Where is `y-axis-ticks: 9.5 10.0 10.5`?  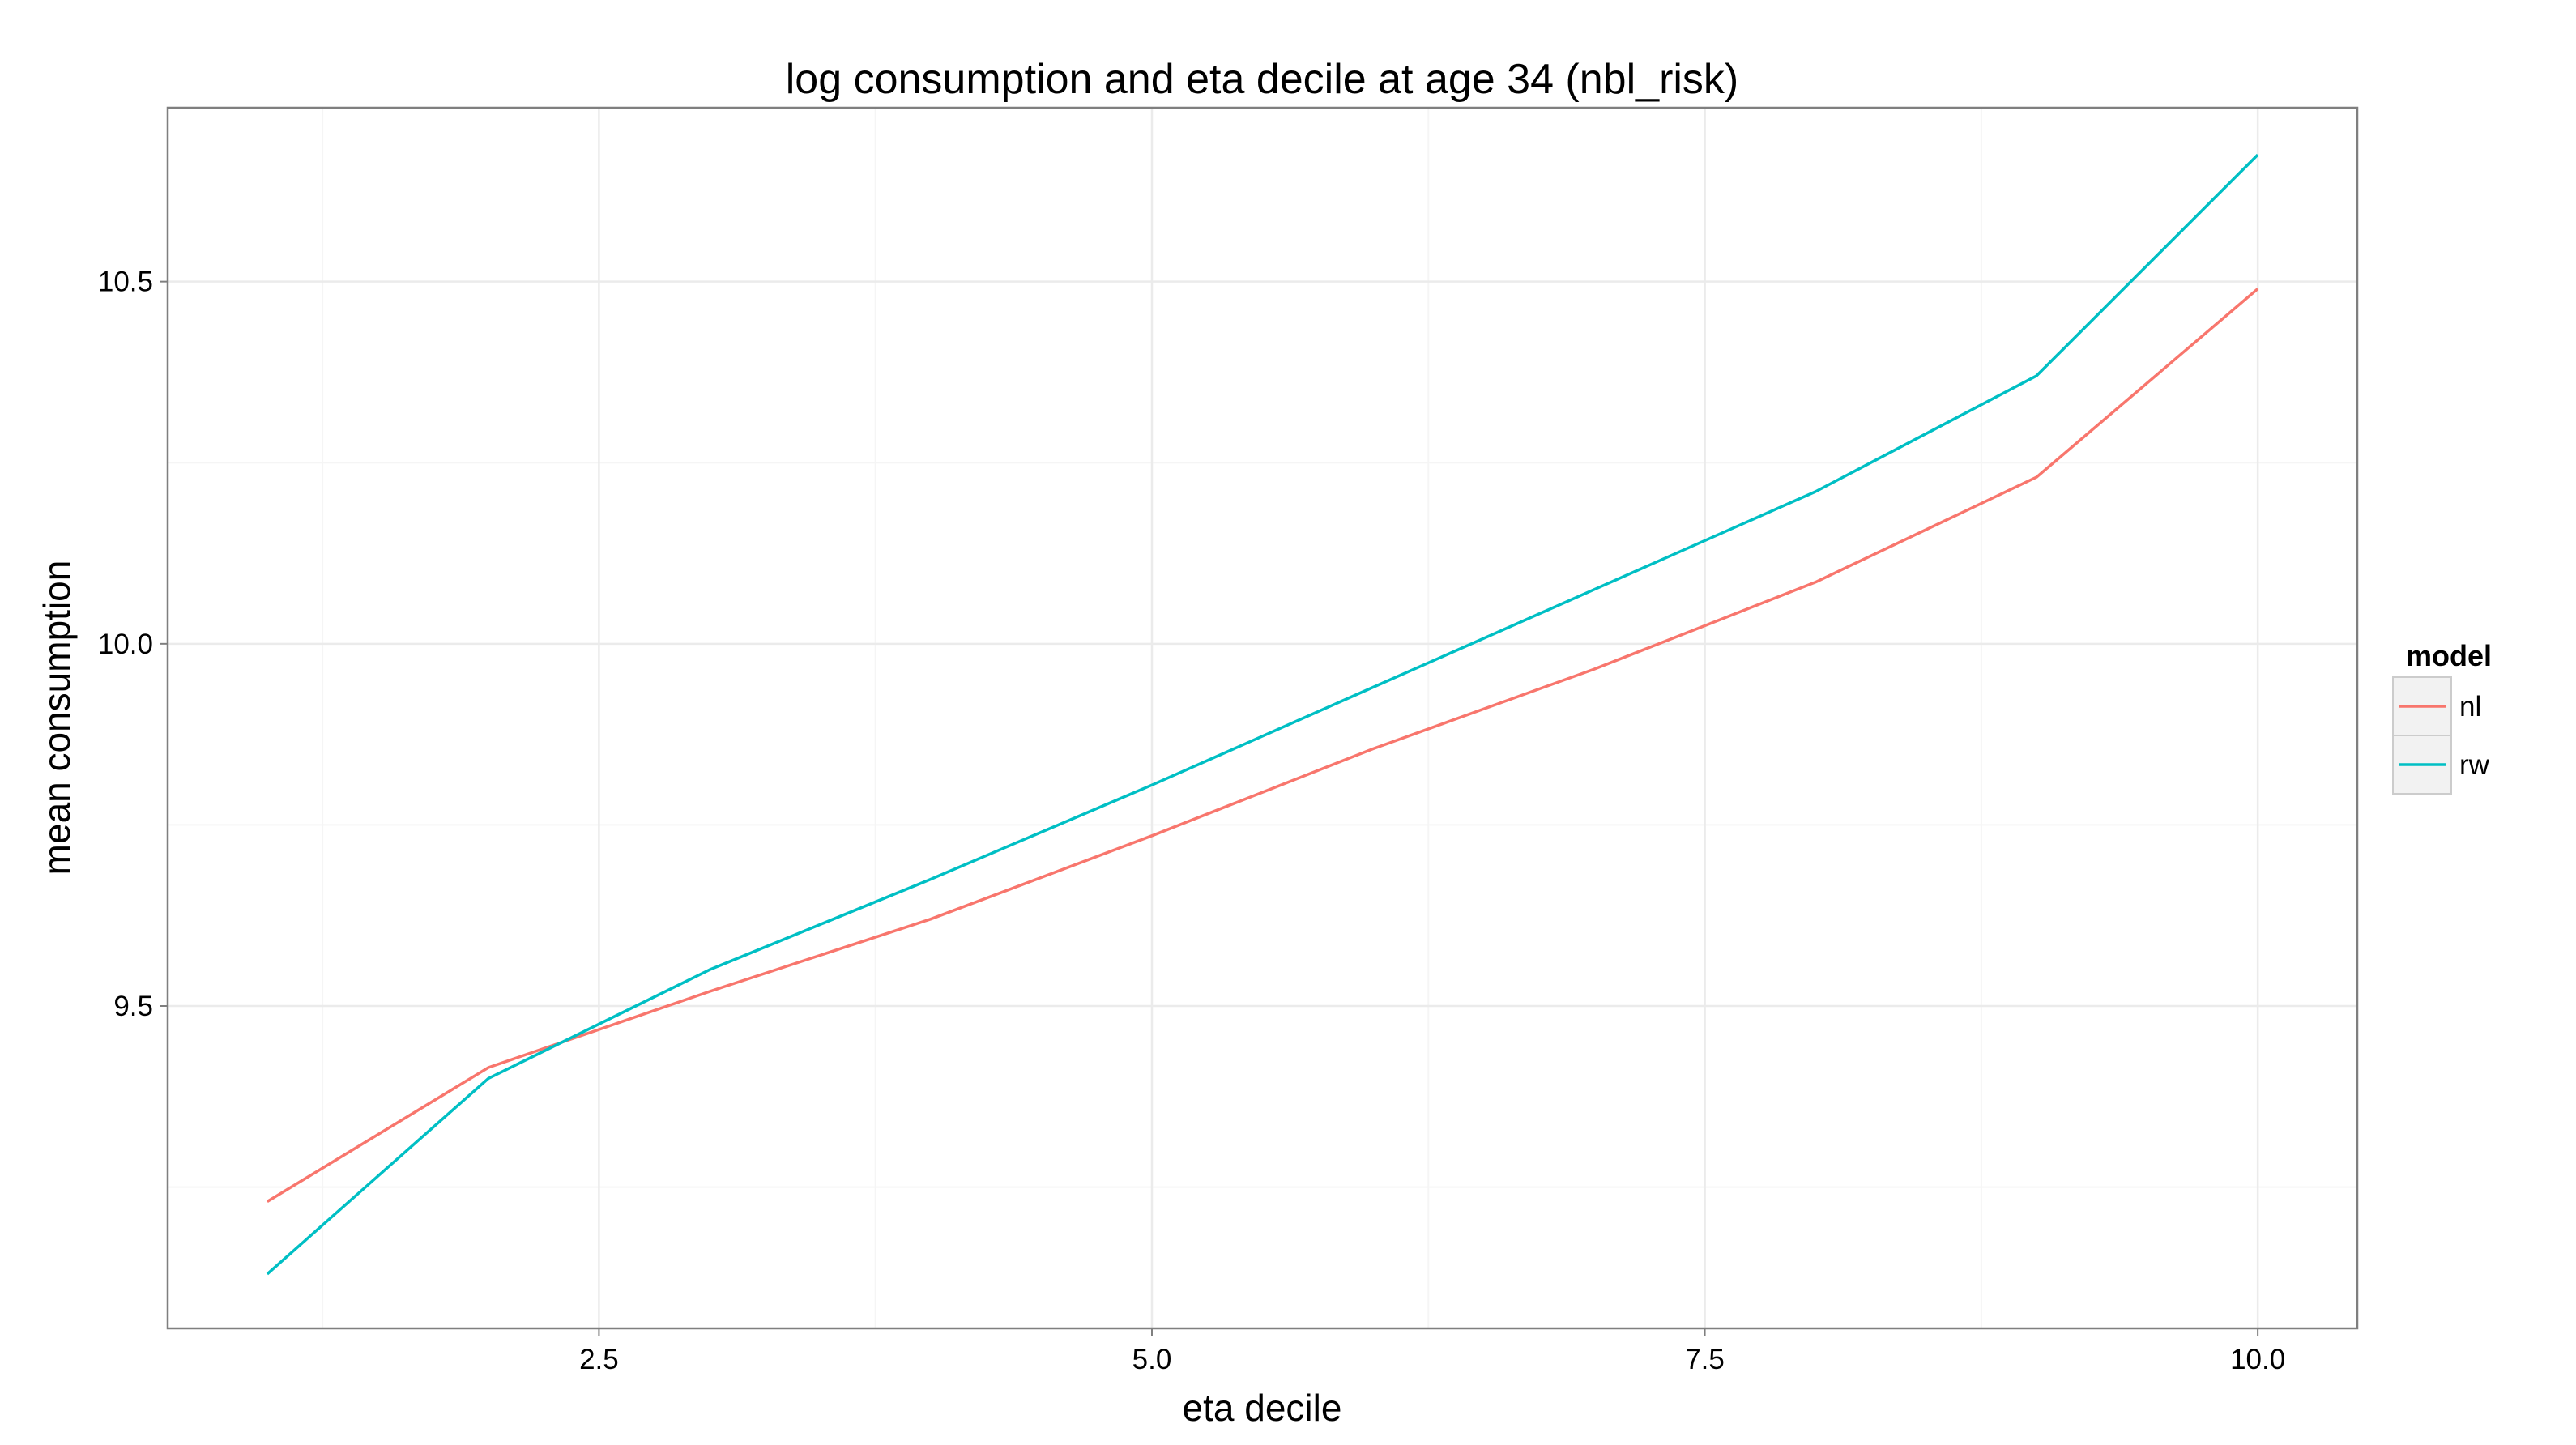 y-axis-ticks: 9.5 10.0 10.5 is located at coordinates (133, 644).